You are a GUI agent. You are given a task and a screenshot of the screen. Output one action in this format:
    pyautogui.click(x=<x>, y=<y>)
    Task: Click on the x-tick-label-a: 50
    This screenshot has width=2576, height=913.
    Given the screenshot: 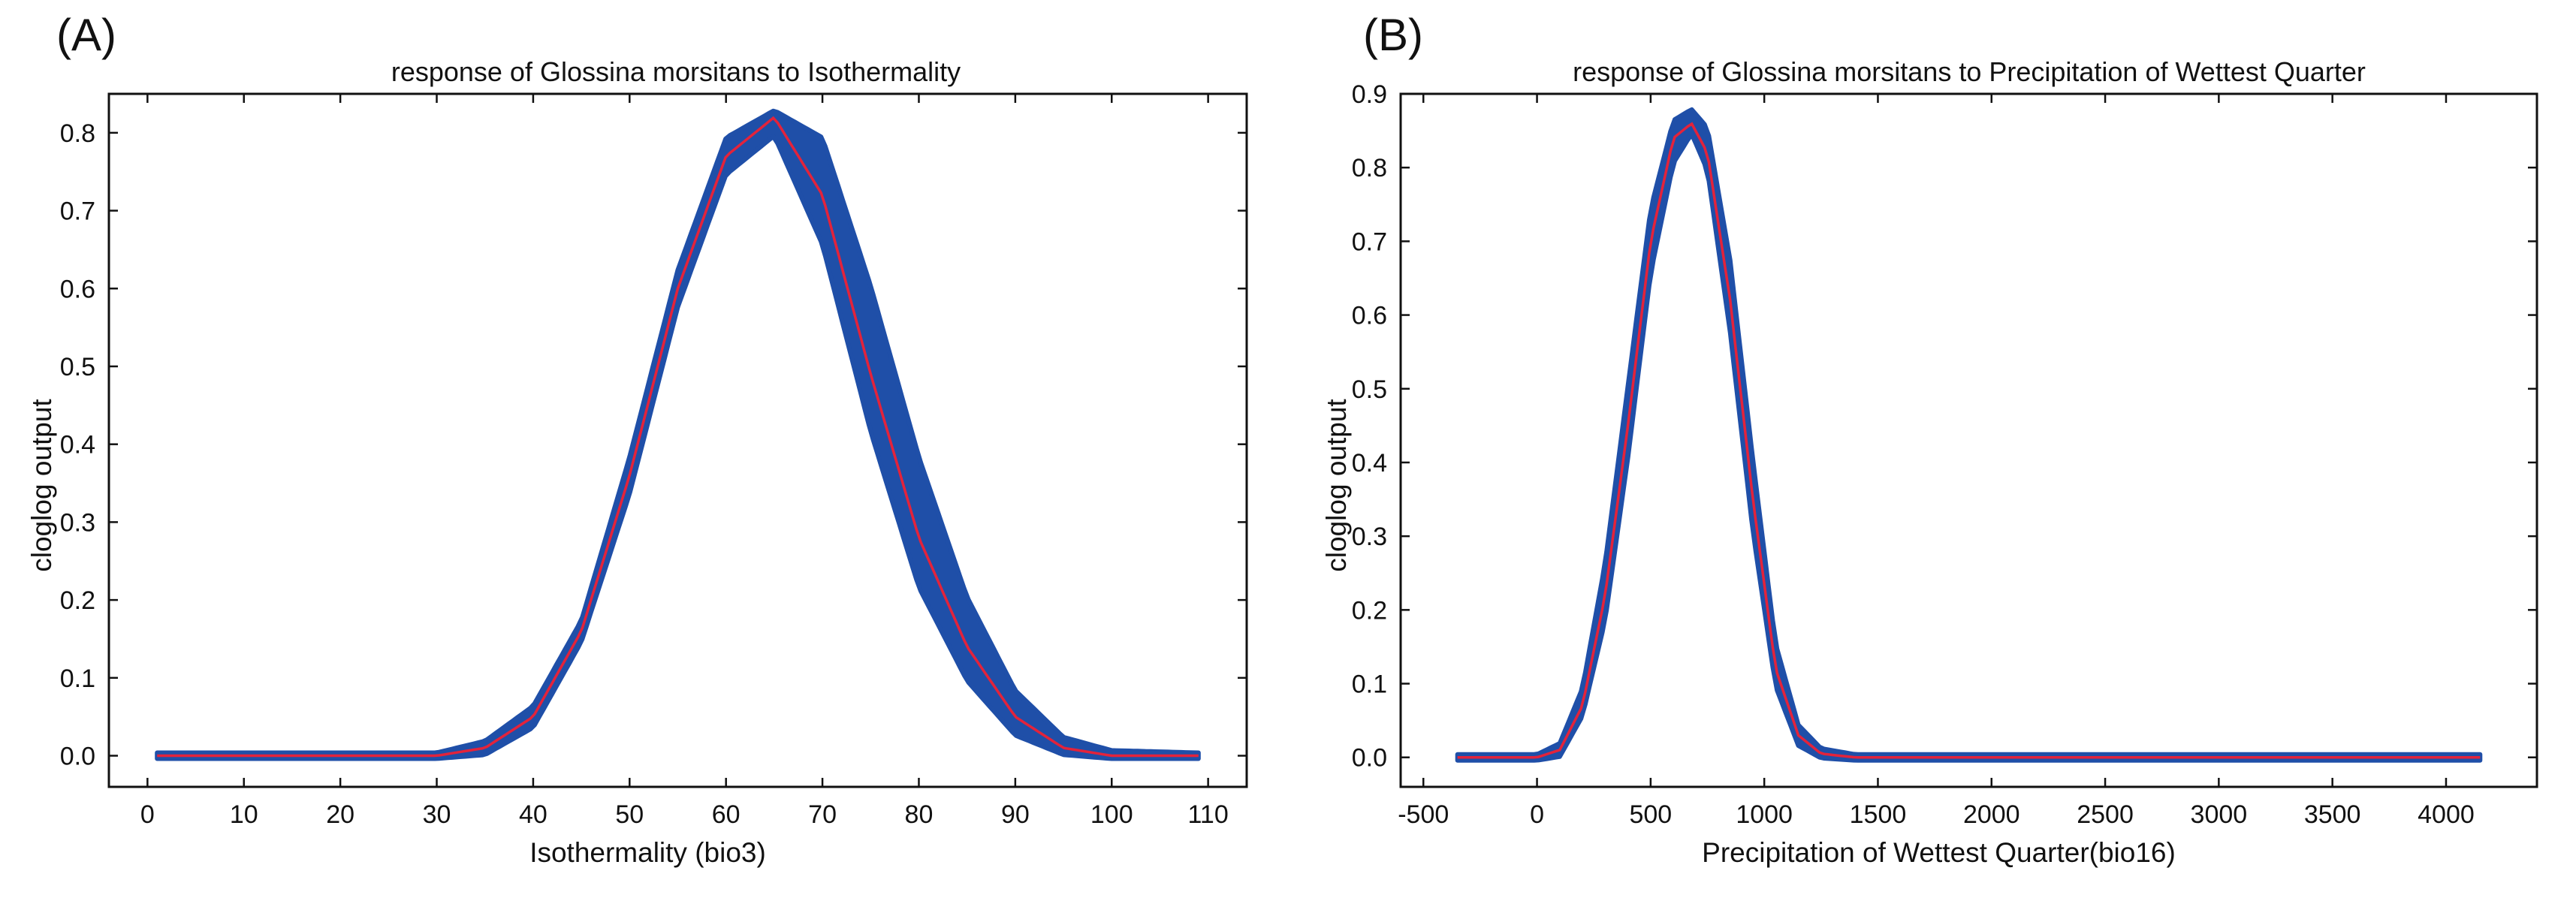 What is the action you would take?
    pyautogui.click(x=629, y=815)
    